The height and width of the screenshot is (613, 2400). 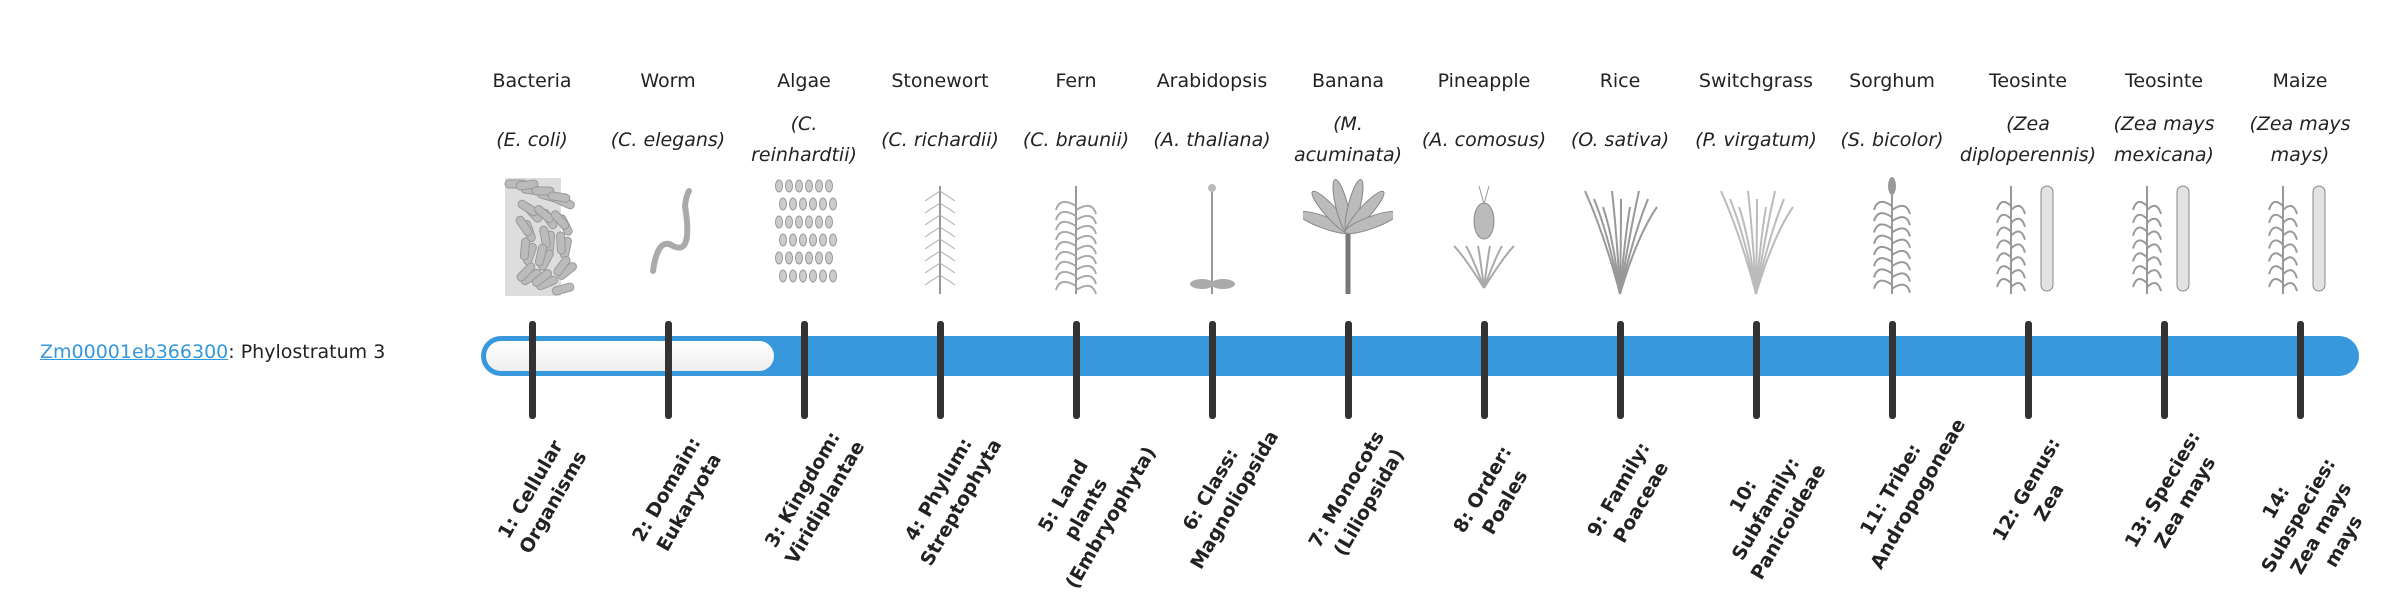 I want to click on arabidopsis-icon, so click(x=1212, y=237).